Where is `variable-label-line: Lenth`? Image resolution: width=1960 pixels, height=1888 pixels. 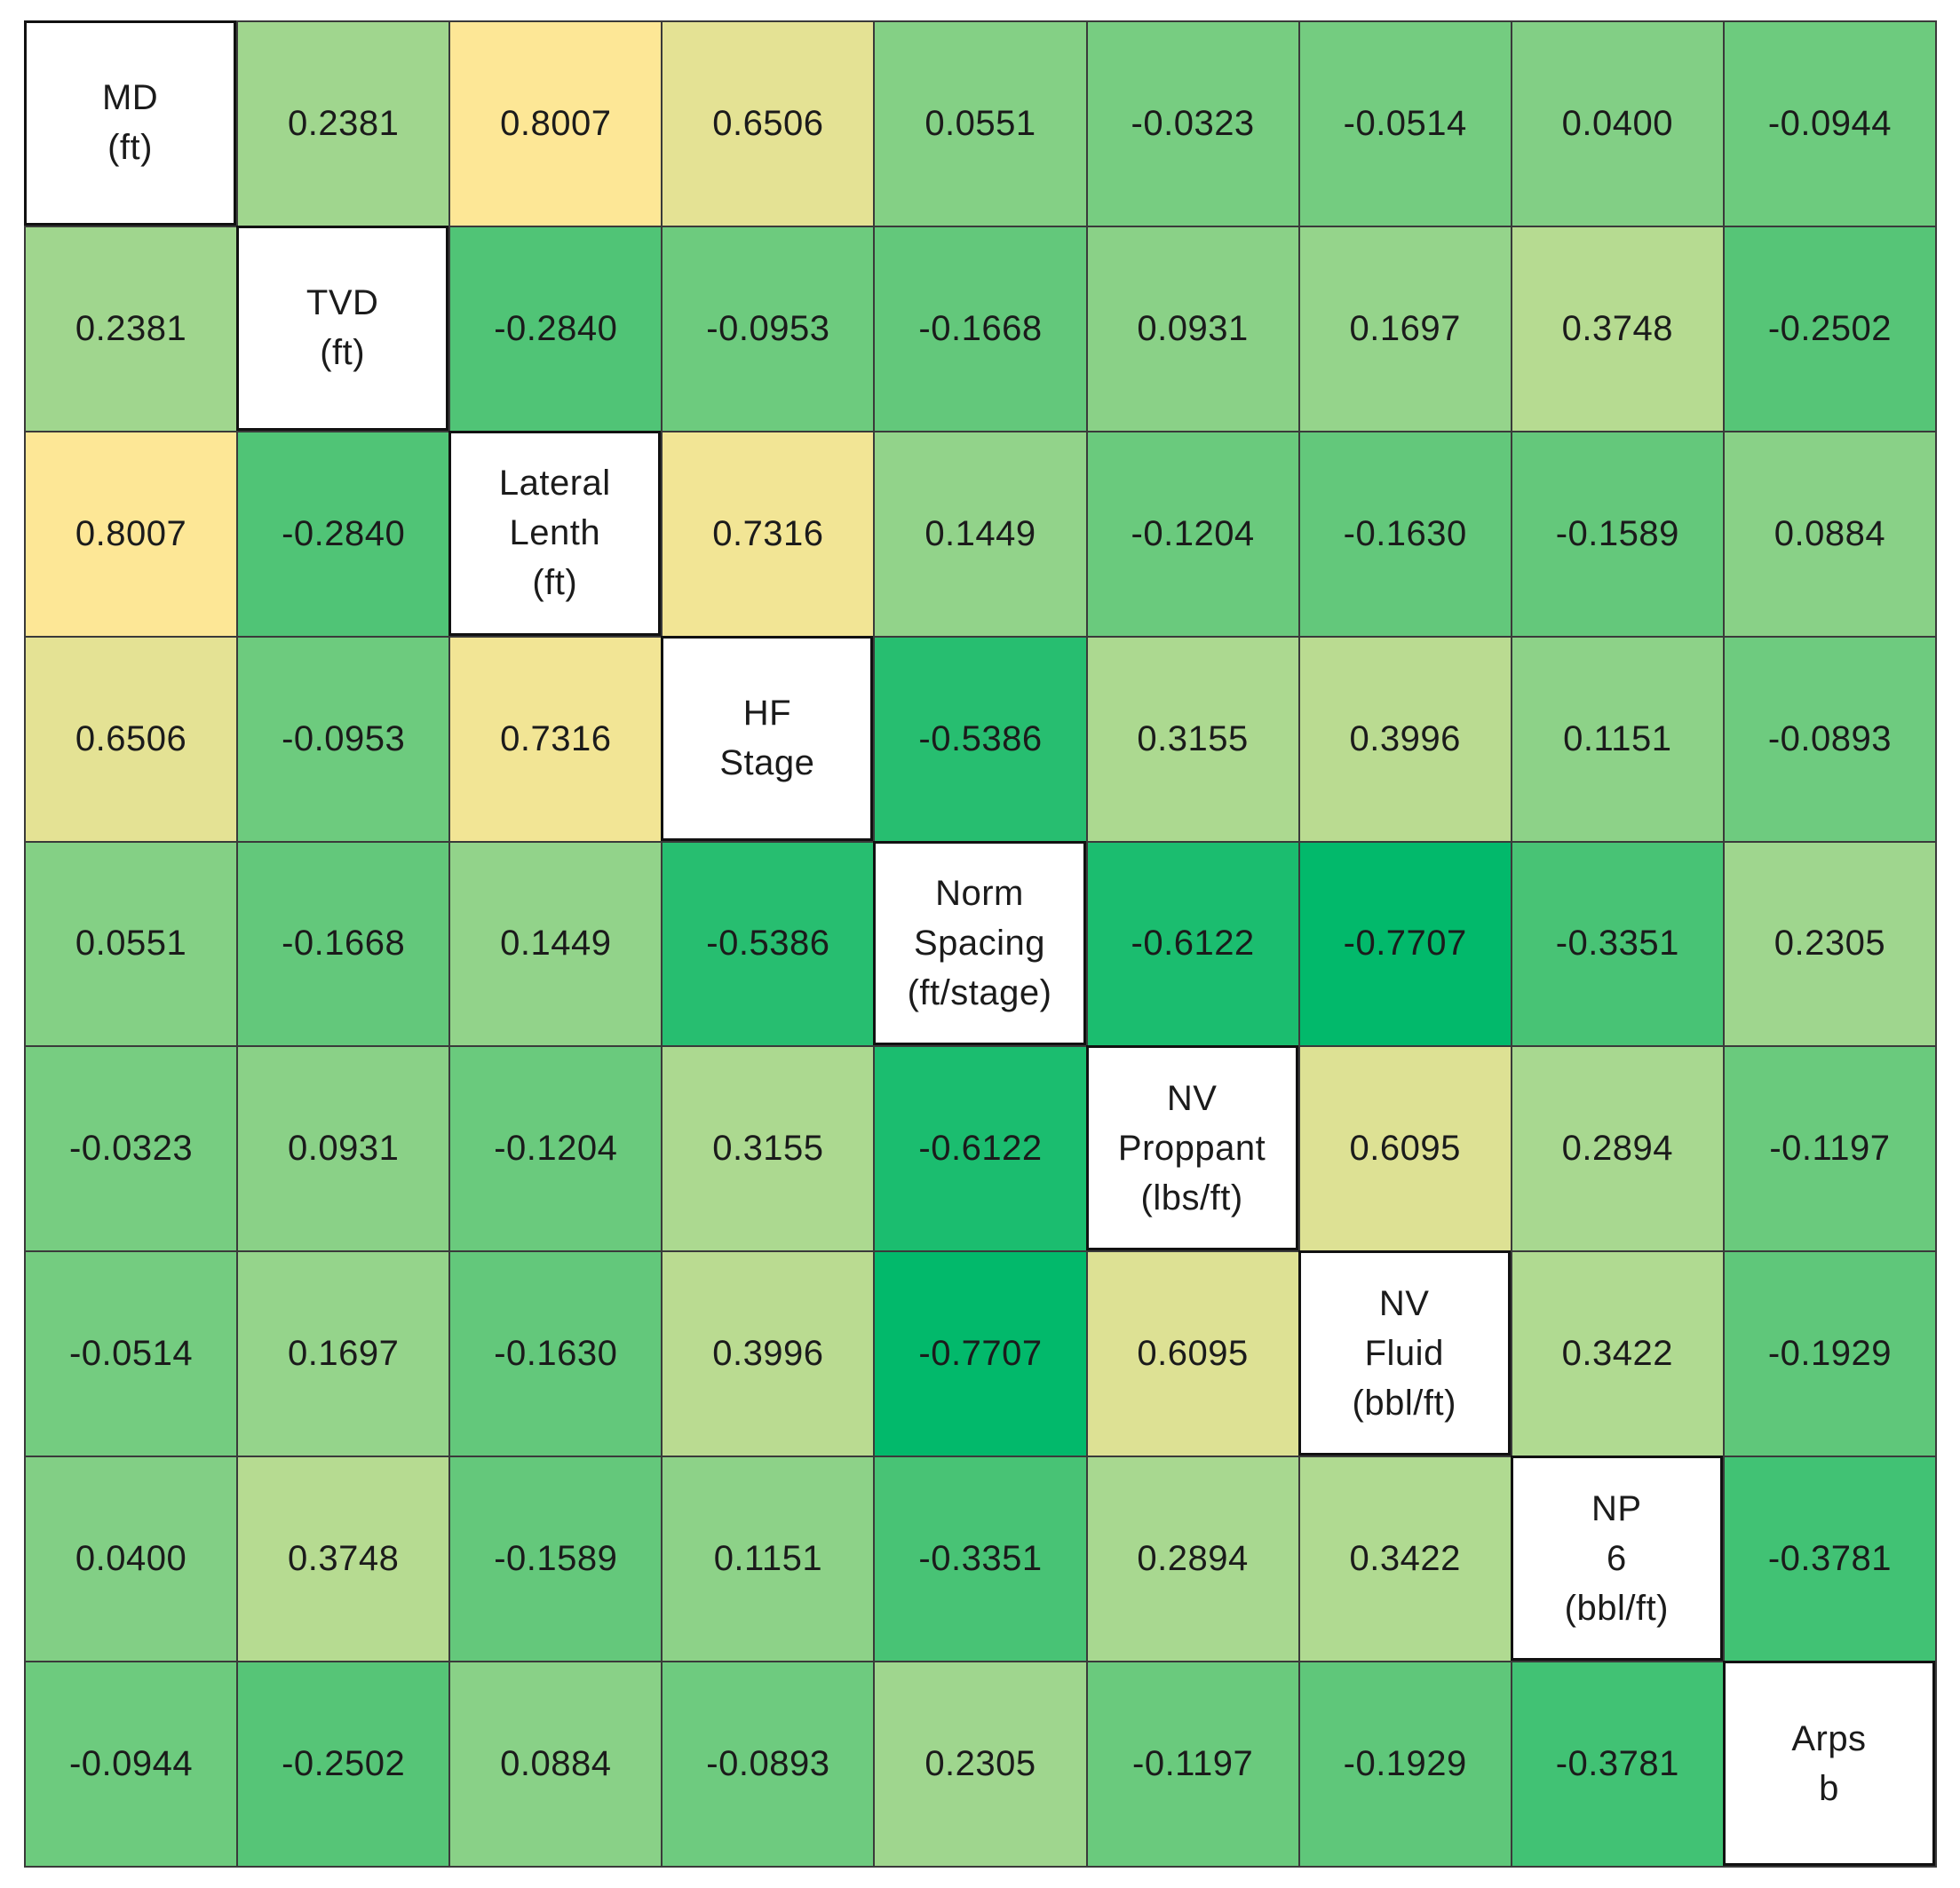
variable-label-line: Lenth is located at coordinates (555, 533).